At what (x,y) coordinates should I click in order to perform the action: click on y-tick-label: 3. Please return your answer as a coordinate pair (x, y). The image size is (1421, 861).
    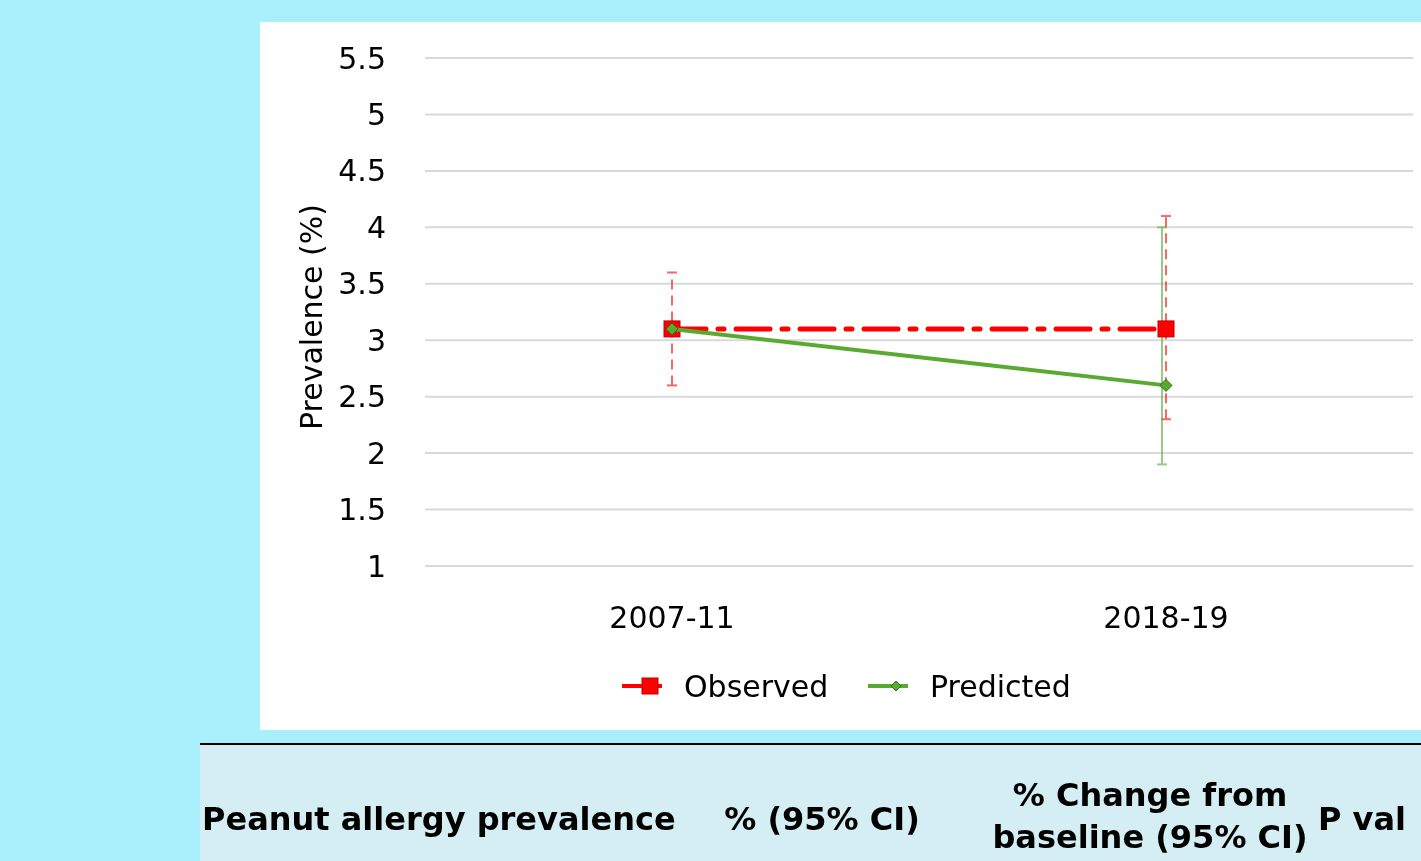
    Looking at the image, I should click on (376, 340).